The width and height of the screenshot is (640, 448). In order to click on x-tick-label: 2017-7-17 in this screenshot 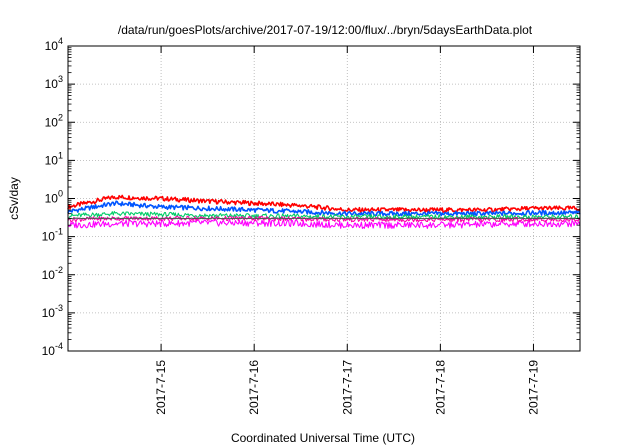, I will do `click(347, 387)`.